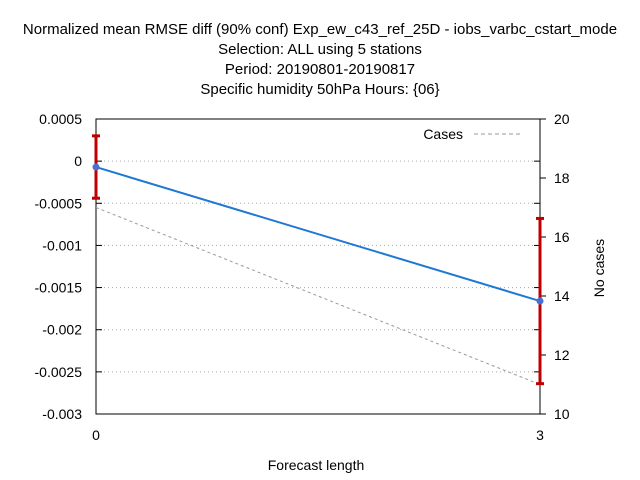 This screenshot has width=640, height=480. Describe the element at coordinates (443, 134) in the screenshot. I see `legend-label-cases: Cases` at that location.